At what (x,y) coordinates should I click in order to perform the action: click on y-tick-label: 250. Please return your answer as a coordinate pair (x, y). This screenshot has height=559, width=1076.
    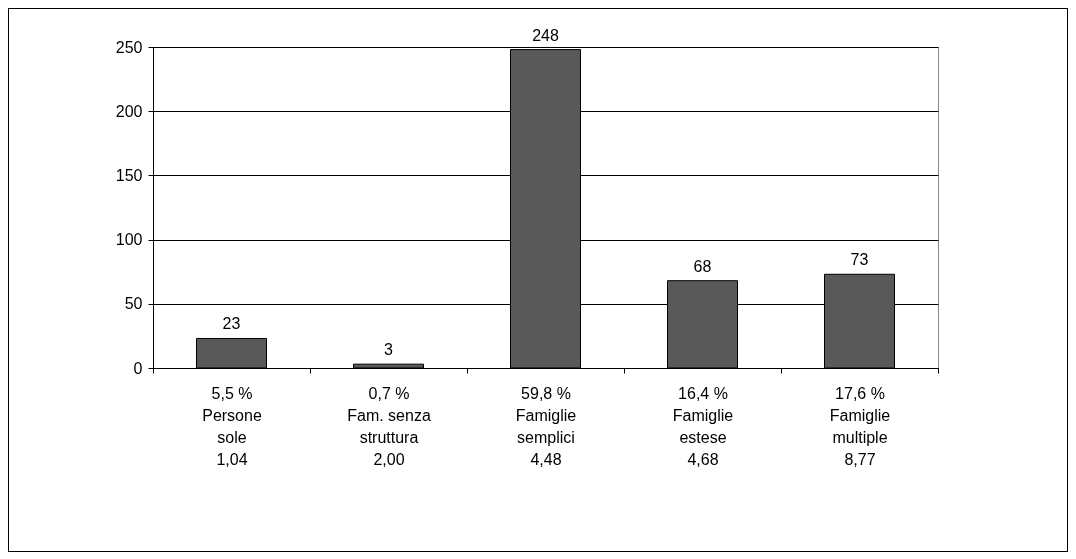
    Looking at the image, I should click on (129, 47).